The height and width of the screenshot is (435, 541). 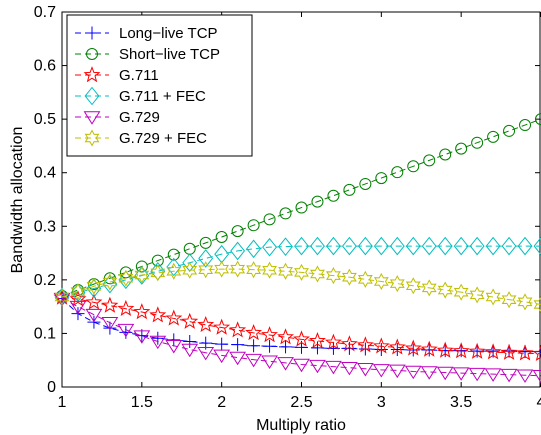 What do you see at coordinates (45, 173) in the screenshot?
I see `y-tick-label: 0.4` at bounding box center [45, 173].